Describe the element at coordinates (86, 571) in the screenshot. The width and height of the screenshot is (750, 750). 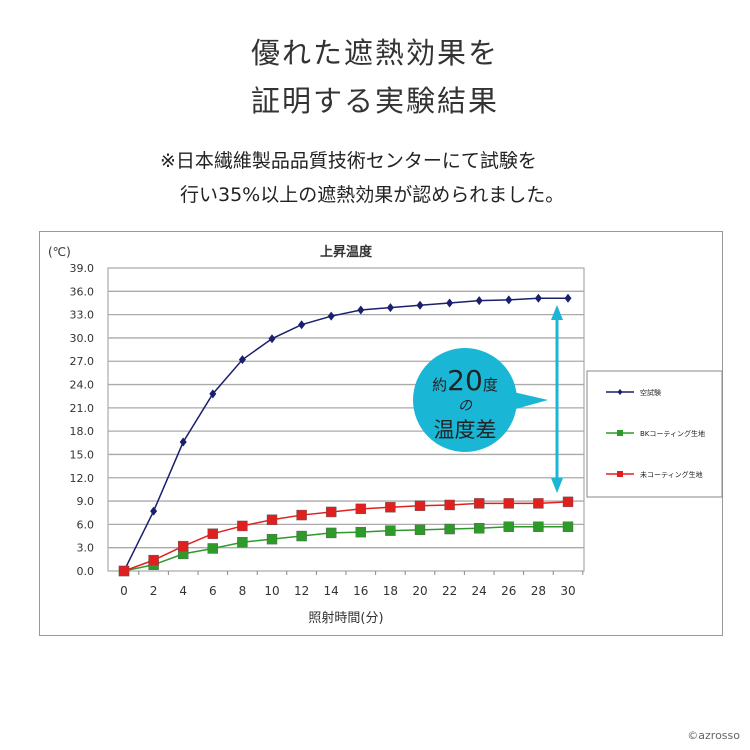
I see `y-tick-label: 0.0` at that location.